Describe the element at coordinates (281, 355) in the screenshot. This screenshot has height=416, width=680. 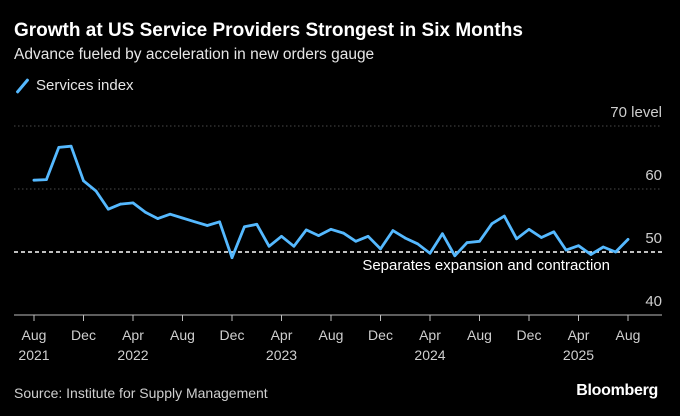
I see `x-tick-year-label: 2023` at that location.